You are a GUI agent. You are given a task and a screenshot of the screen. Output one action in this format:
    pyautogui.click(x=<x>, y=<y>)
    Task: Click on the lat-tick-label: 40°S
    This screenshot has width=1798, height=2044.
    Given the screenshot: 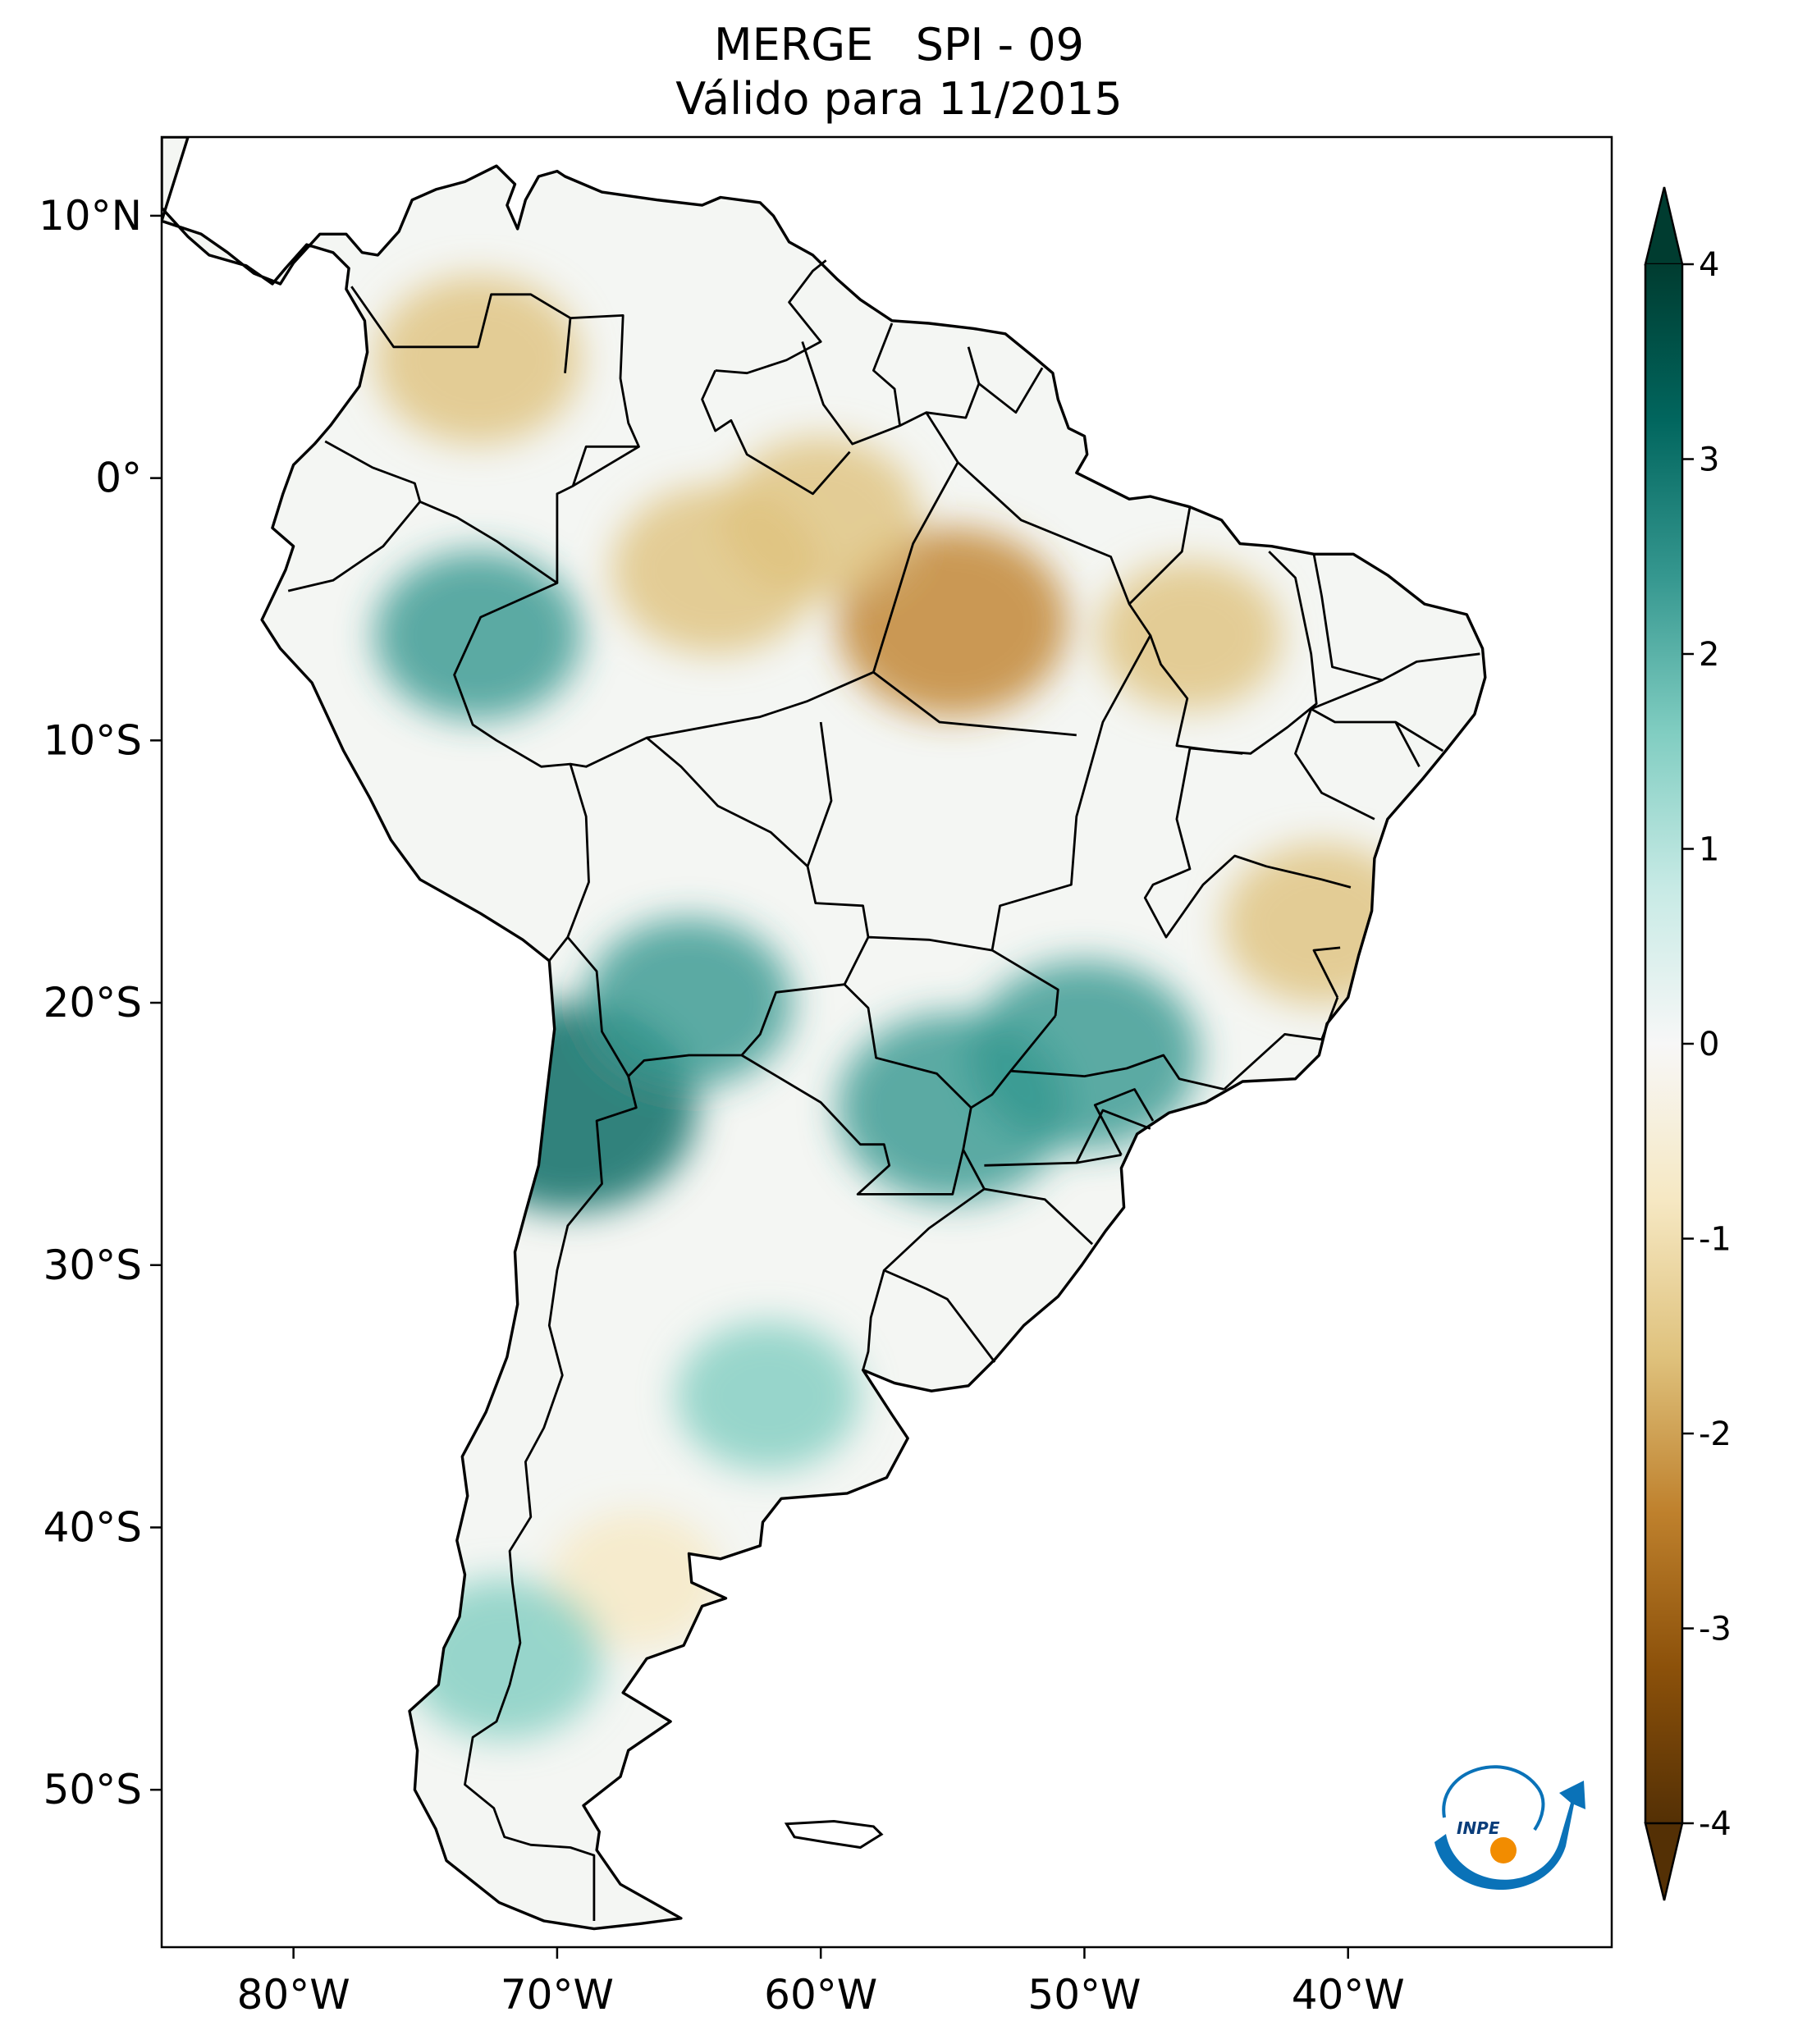 What is the action you would take?
    pyautogui.click(x=92, y=1527)
    